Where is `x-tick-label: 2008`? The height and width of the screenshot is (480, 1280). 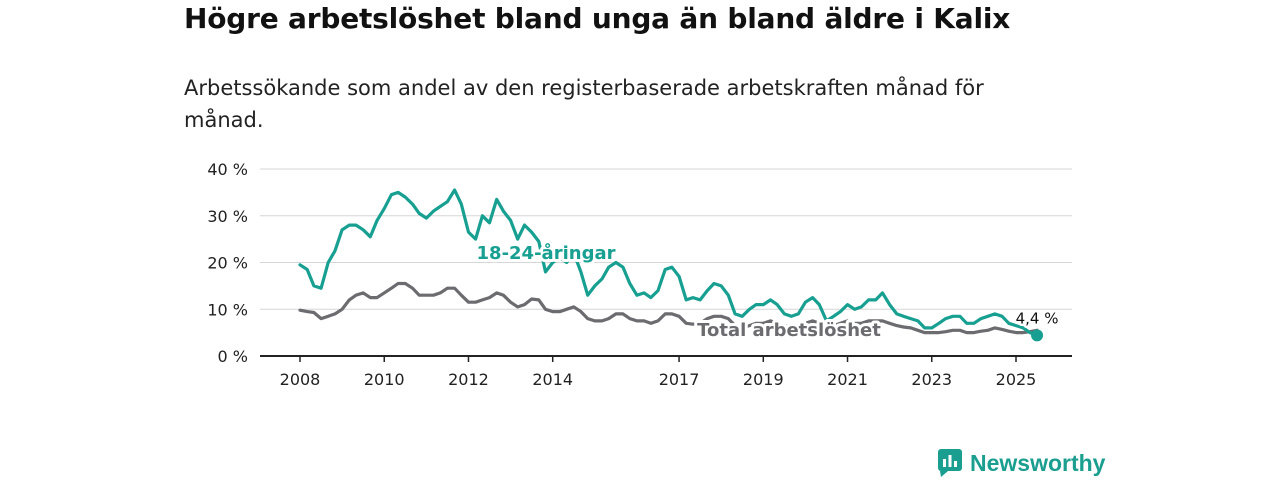 x-tick-label: 2008 is located at coordinates (300, 379).